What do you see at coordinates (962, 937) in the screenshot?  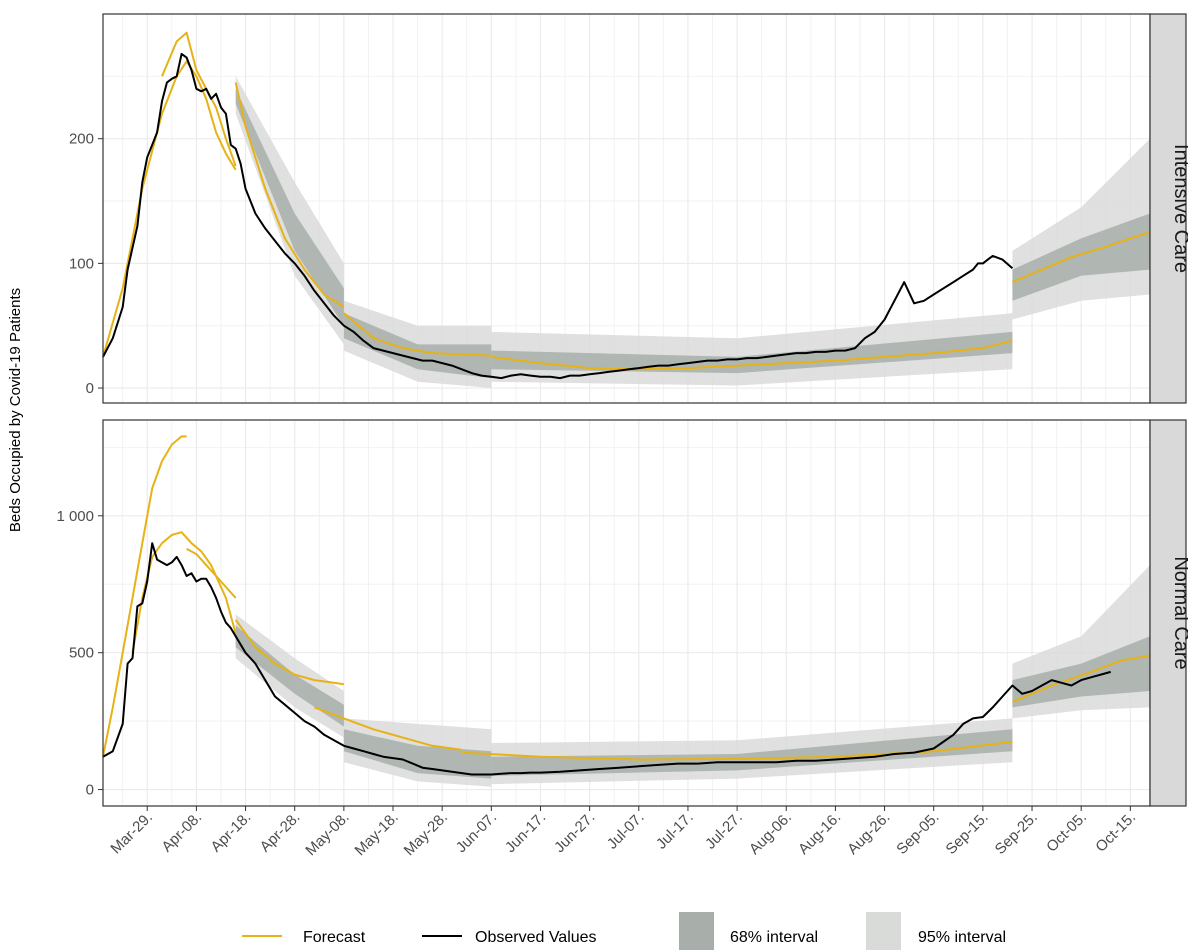 I see `legend-ci95-label: 95% interval` at bounding box center [962, 937].